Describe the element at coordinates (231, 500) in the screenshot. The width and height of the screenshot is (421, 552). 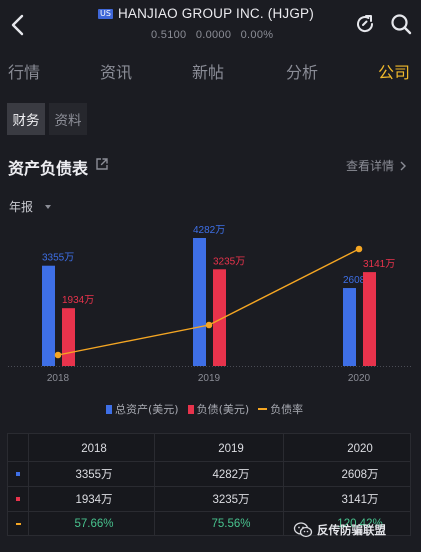
I see `table-cell: 3235万` at that location.